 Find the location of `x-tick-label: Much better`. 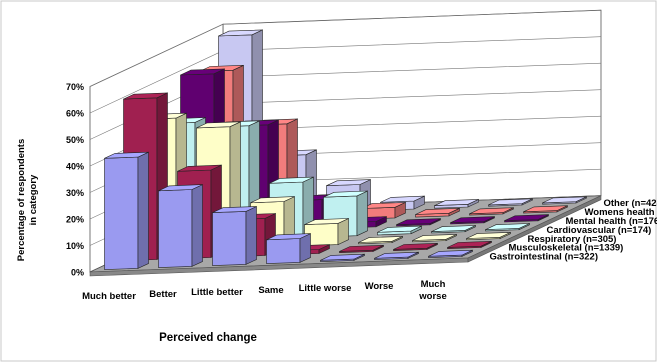

x-tick-label: Much better is located at coordinates (109, 296).